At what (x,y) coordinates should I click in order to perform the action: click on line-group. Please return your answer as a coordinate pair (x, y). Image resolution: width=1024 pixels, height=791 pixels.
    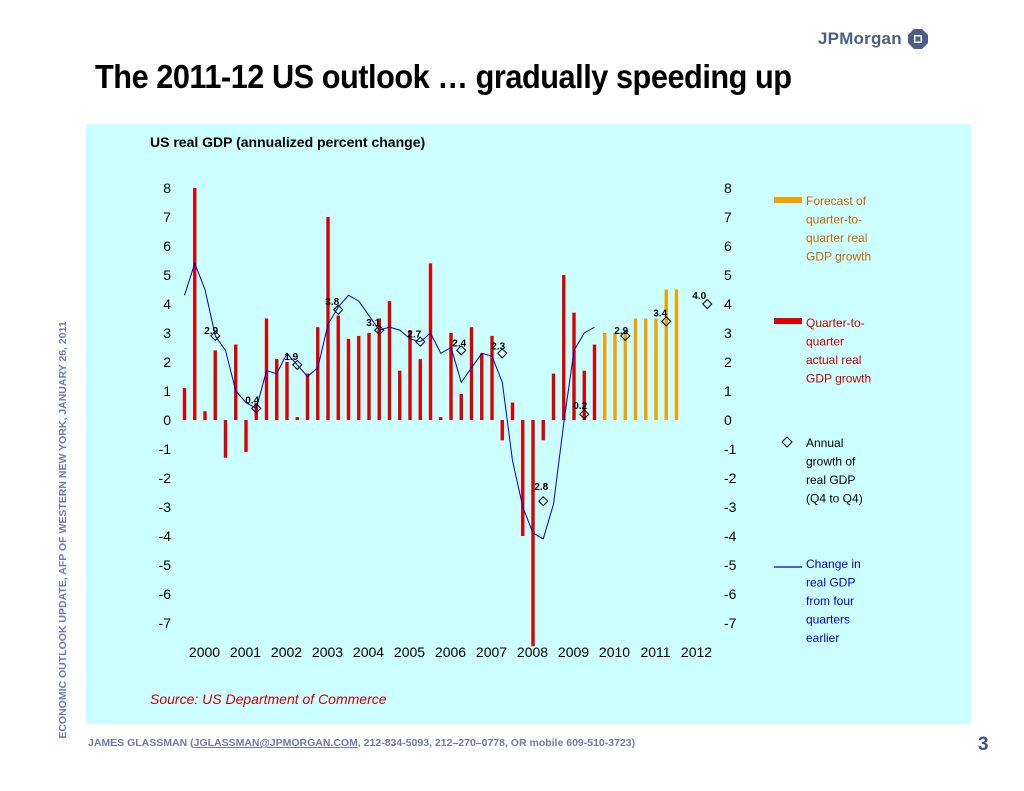
    Looking at the image, I should click on (389, 400).